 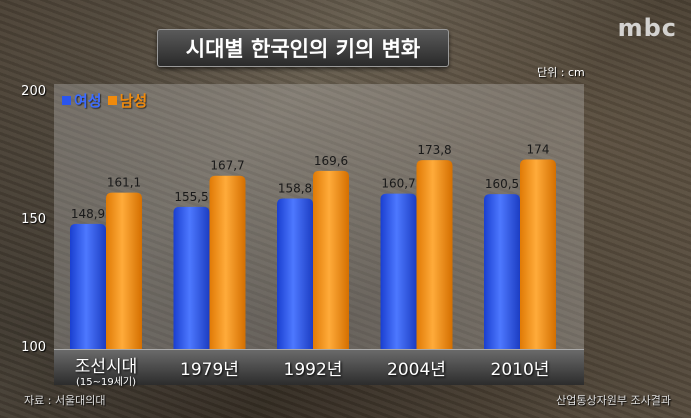 I want to click on data-label-male: 173,8, so click(x=434, y=150).